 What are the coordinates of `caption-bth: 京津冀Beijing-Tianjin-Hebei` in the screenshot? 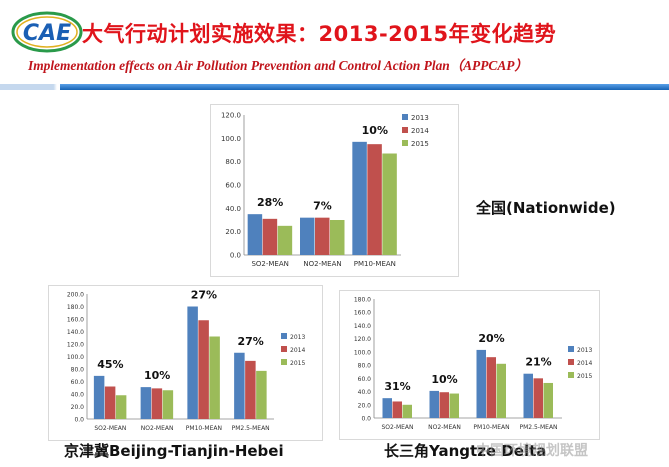 It's located at (174, 451).